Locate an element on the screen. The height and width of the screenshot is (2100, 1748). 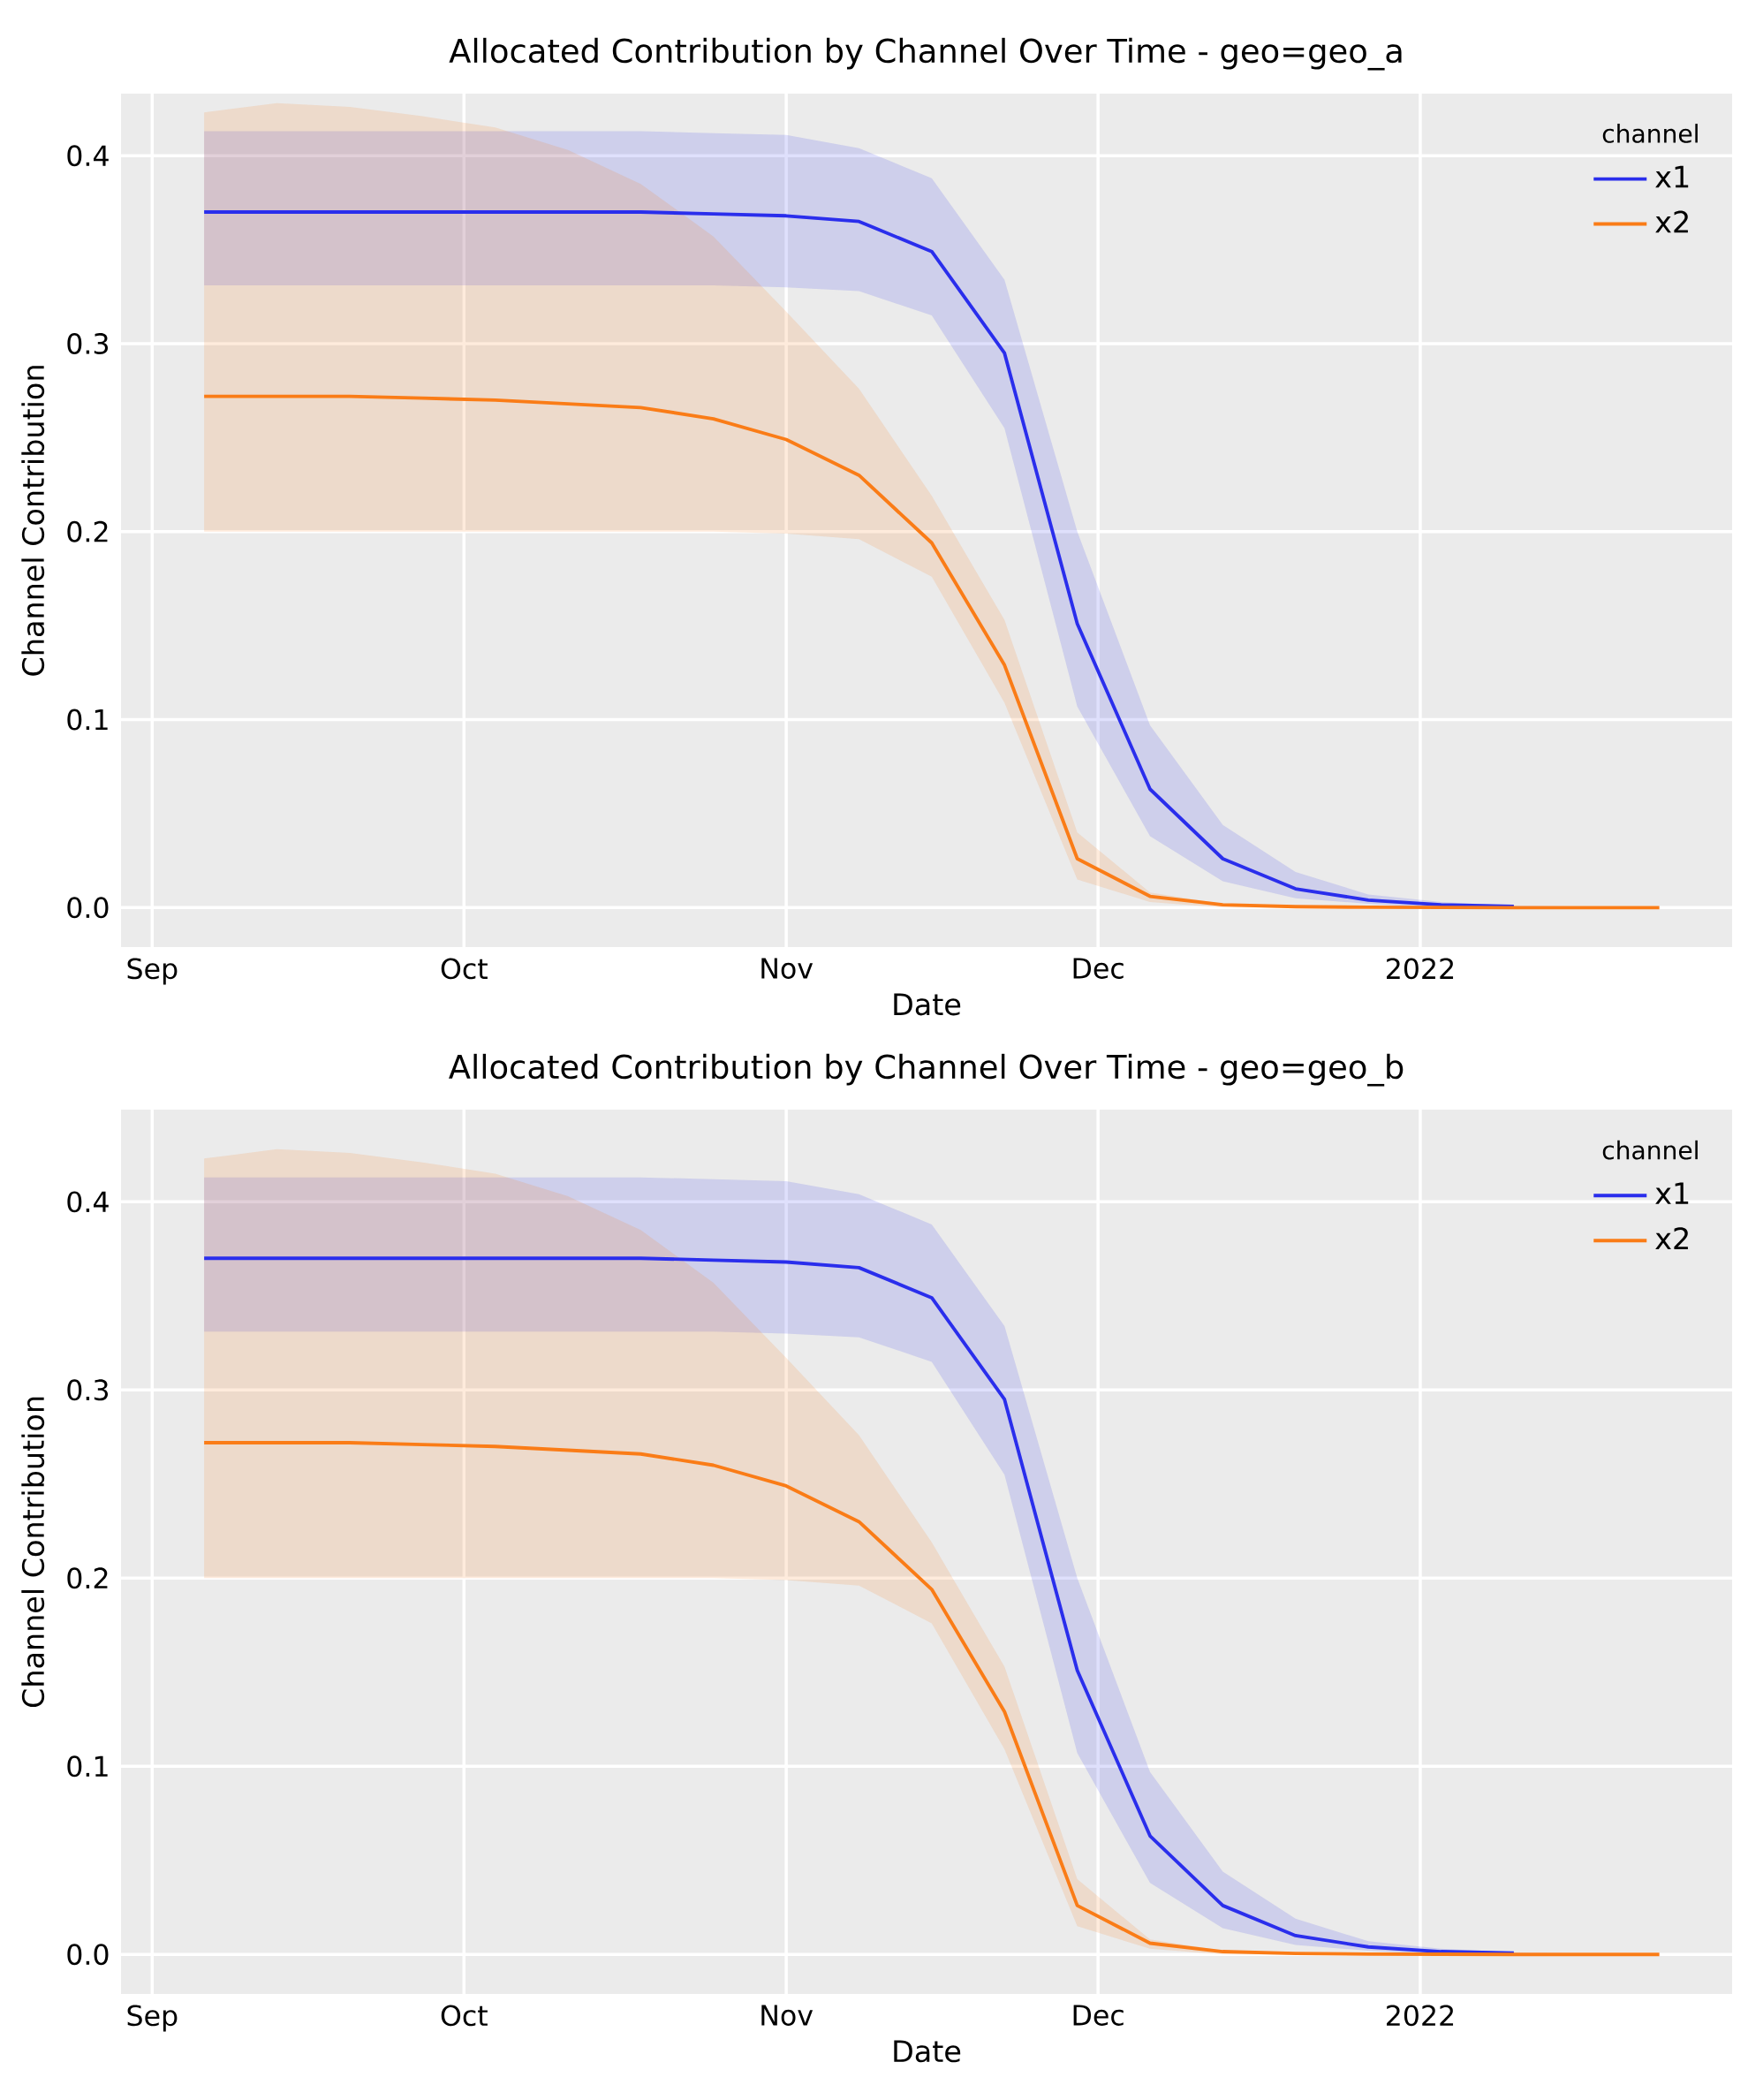
chart-title: Allocated Contribution by Channel Over Time - geo=geo_b is located at coordinates (926, 1070).